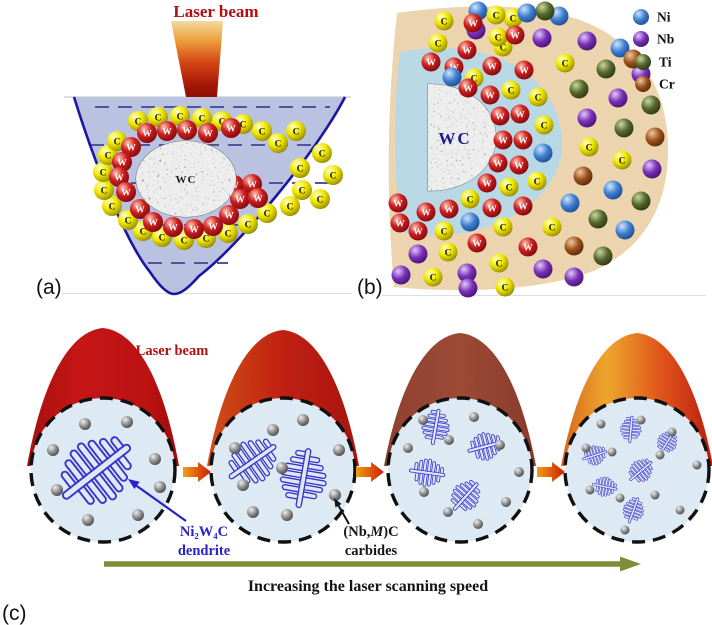 The width and height of the screenshot is (712, 625). I want to click on wc-particle-a: WC, so click(186, 179).